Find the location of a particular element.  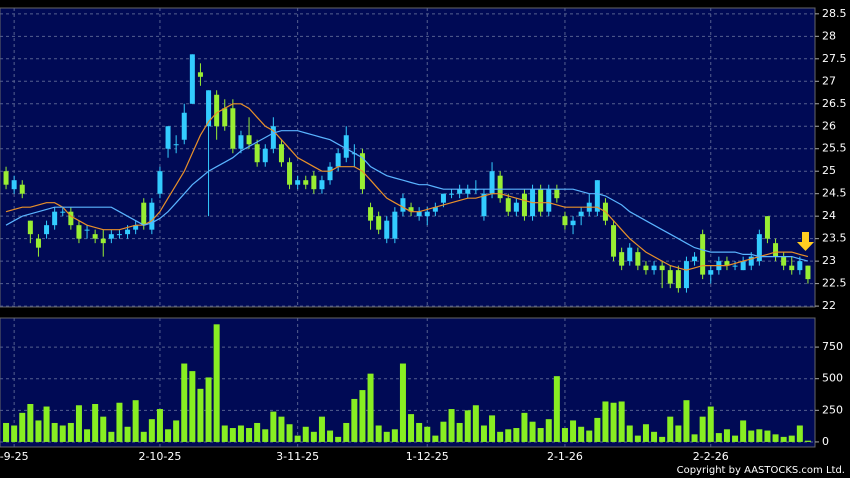

x-tick-label: 2-1-26 is located at coordinates (565, 456).